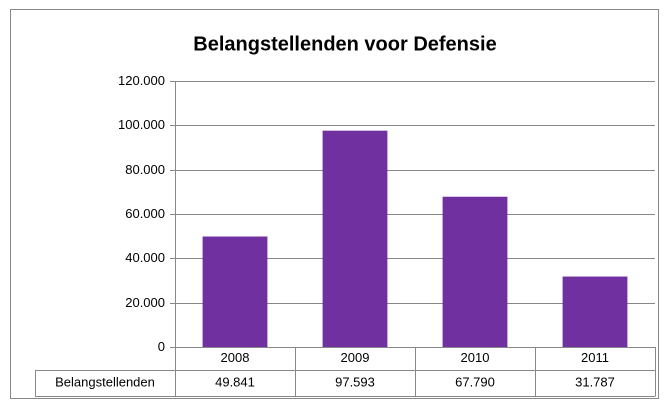  What do you see at coordinates (355, 357) in the screenshot?
I see `x-tick-label: 2009` at bounding box center [355, 357].